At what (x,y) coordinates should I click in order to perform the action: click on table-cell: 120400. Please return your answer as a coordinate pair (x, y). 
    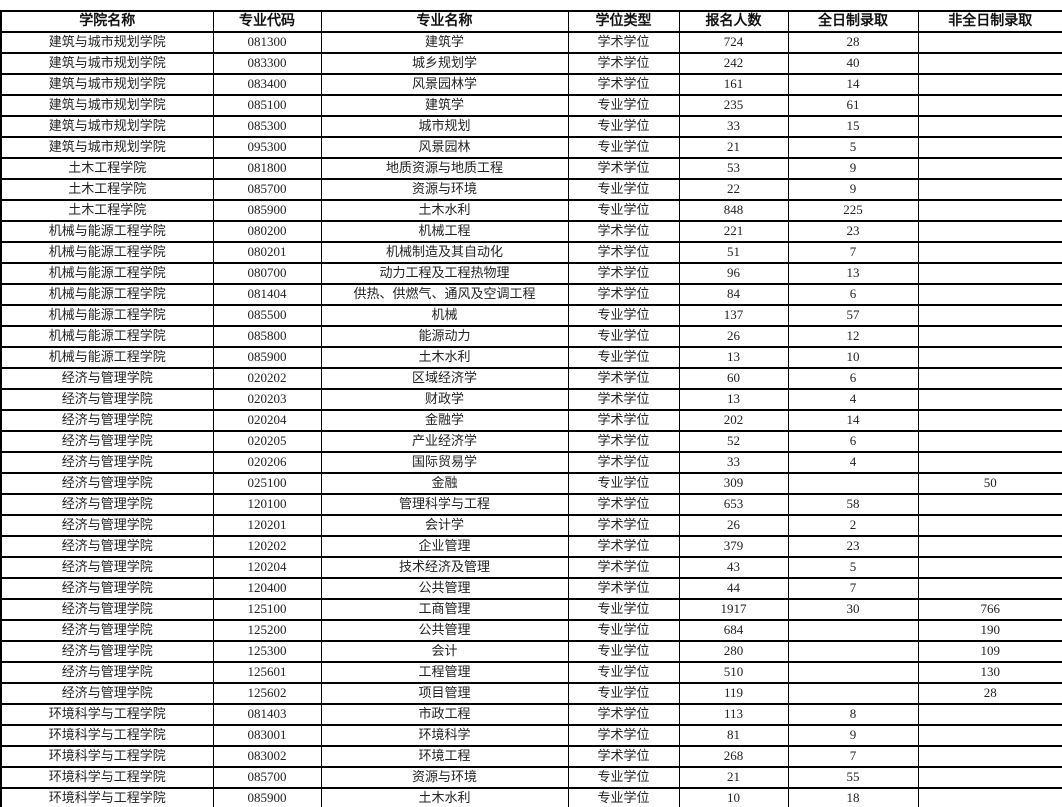
    Looking at the image, I should click on (267, 588).